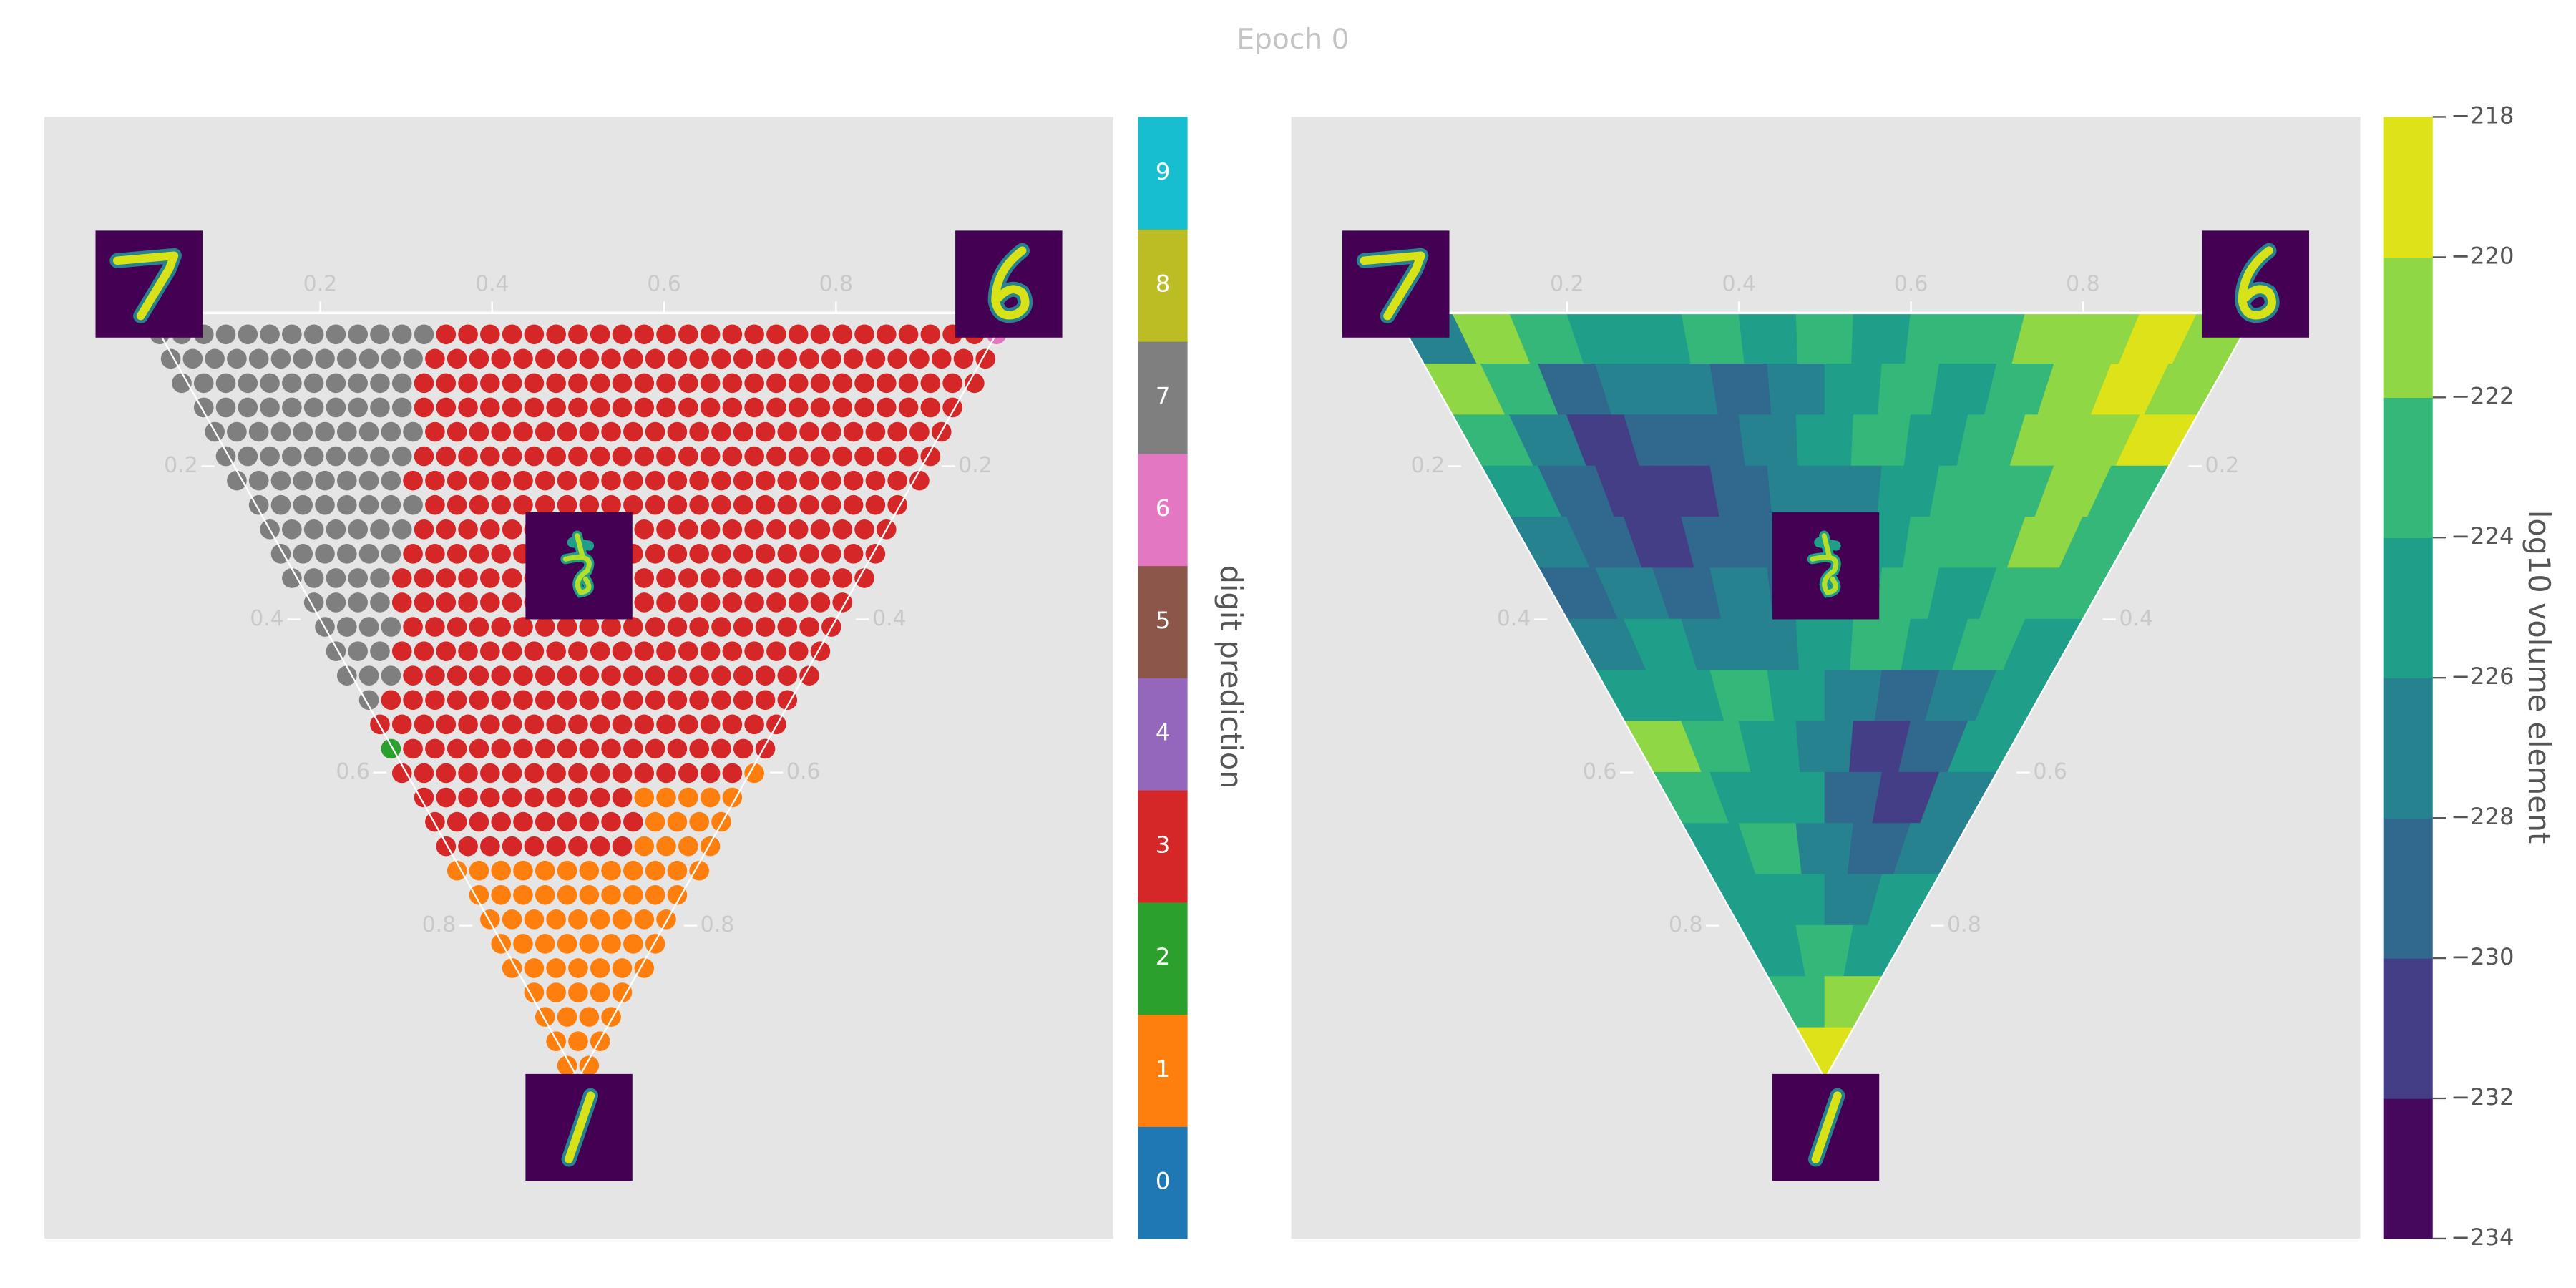 This screenshot has width=2576, height=1288. I want to click on colorbar-tick-label: −218, so click(2482, 115).